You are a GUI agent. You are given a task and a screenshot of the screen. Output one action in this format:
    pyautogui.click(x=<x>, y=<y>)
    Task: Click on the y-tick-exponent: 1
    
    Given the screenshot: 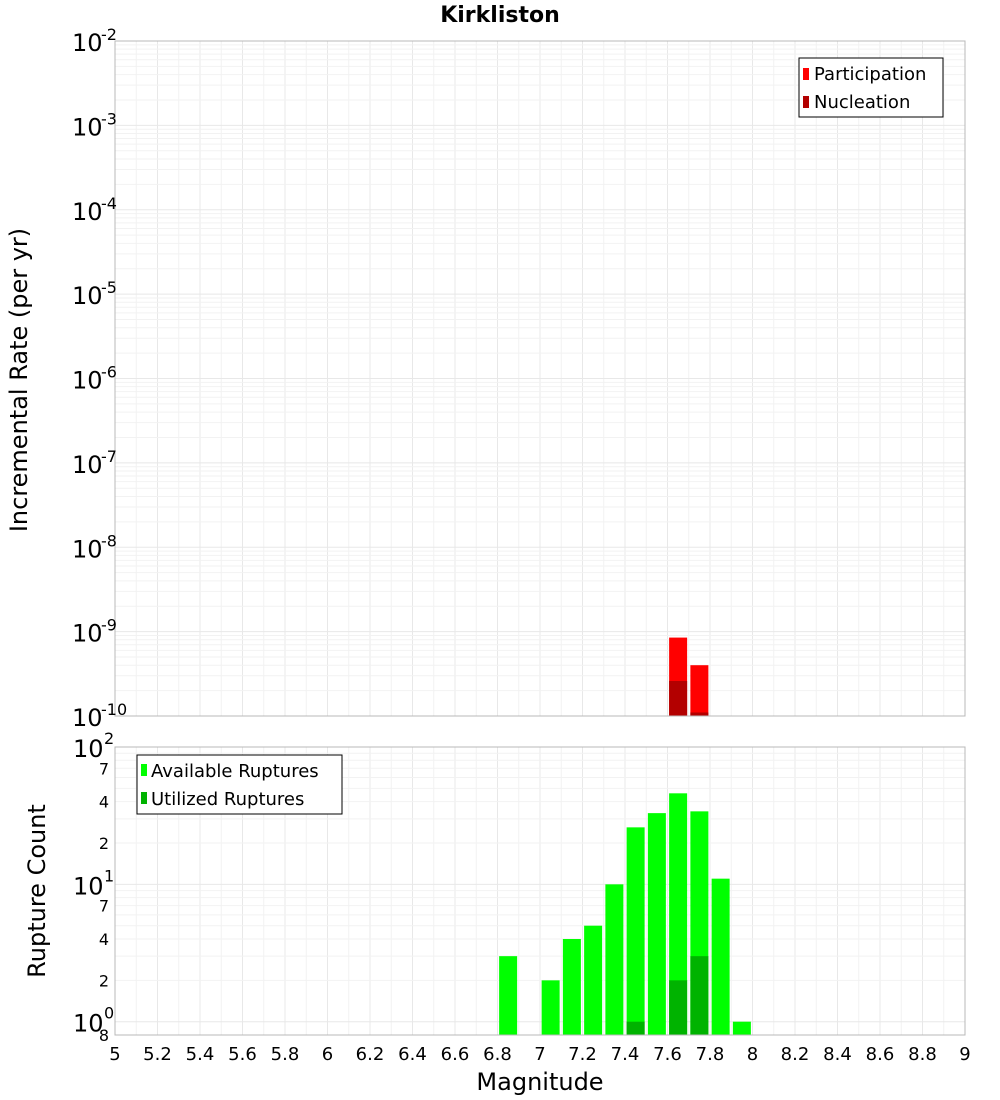 What is the action you would take?
    pyautogui.click(x=109, y=875)
    